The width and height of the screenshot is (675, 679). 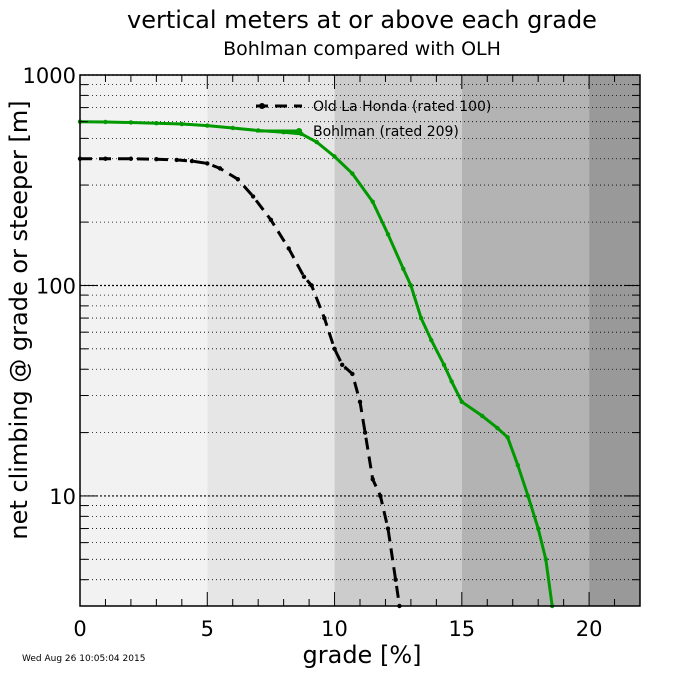 I want to click on chart-title: vertical meters at or above each grade, so click(x=362, y=20).